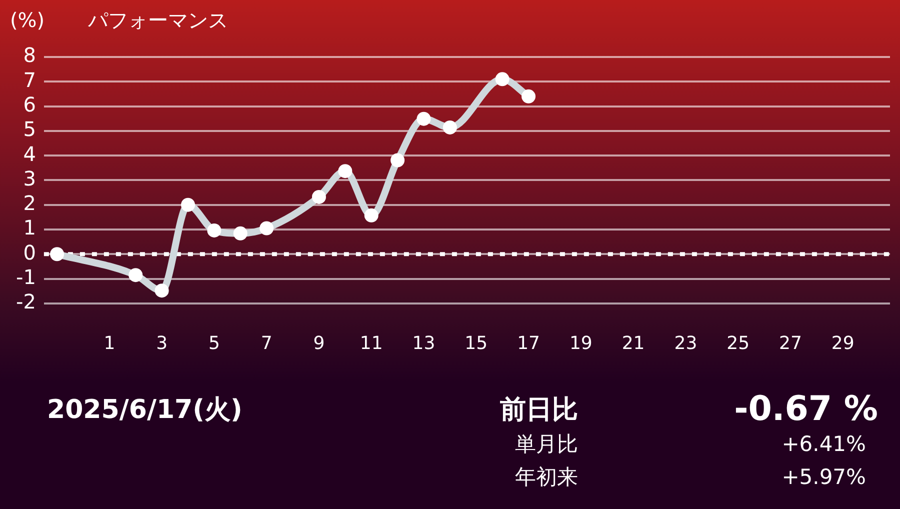 The image size is (900, 509). Describe the element at coordinates (546, 444) in the screenshot. I see `text: 単月比` at that location.